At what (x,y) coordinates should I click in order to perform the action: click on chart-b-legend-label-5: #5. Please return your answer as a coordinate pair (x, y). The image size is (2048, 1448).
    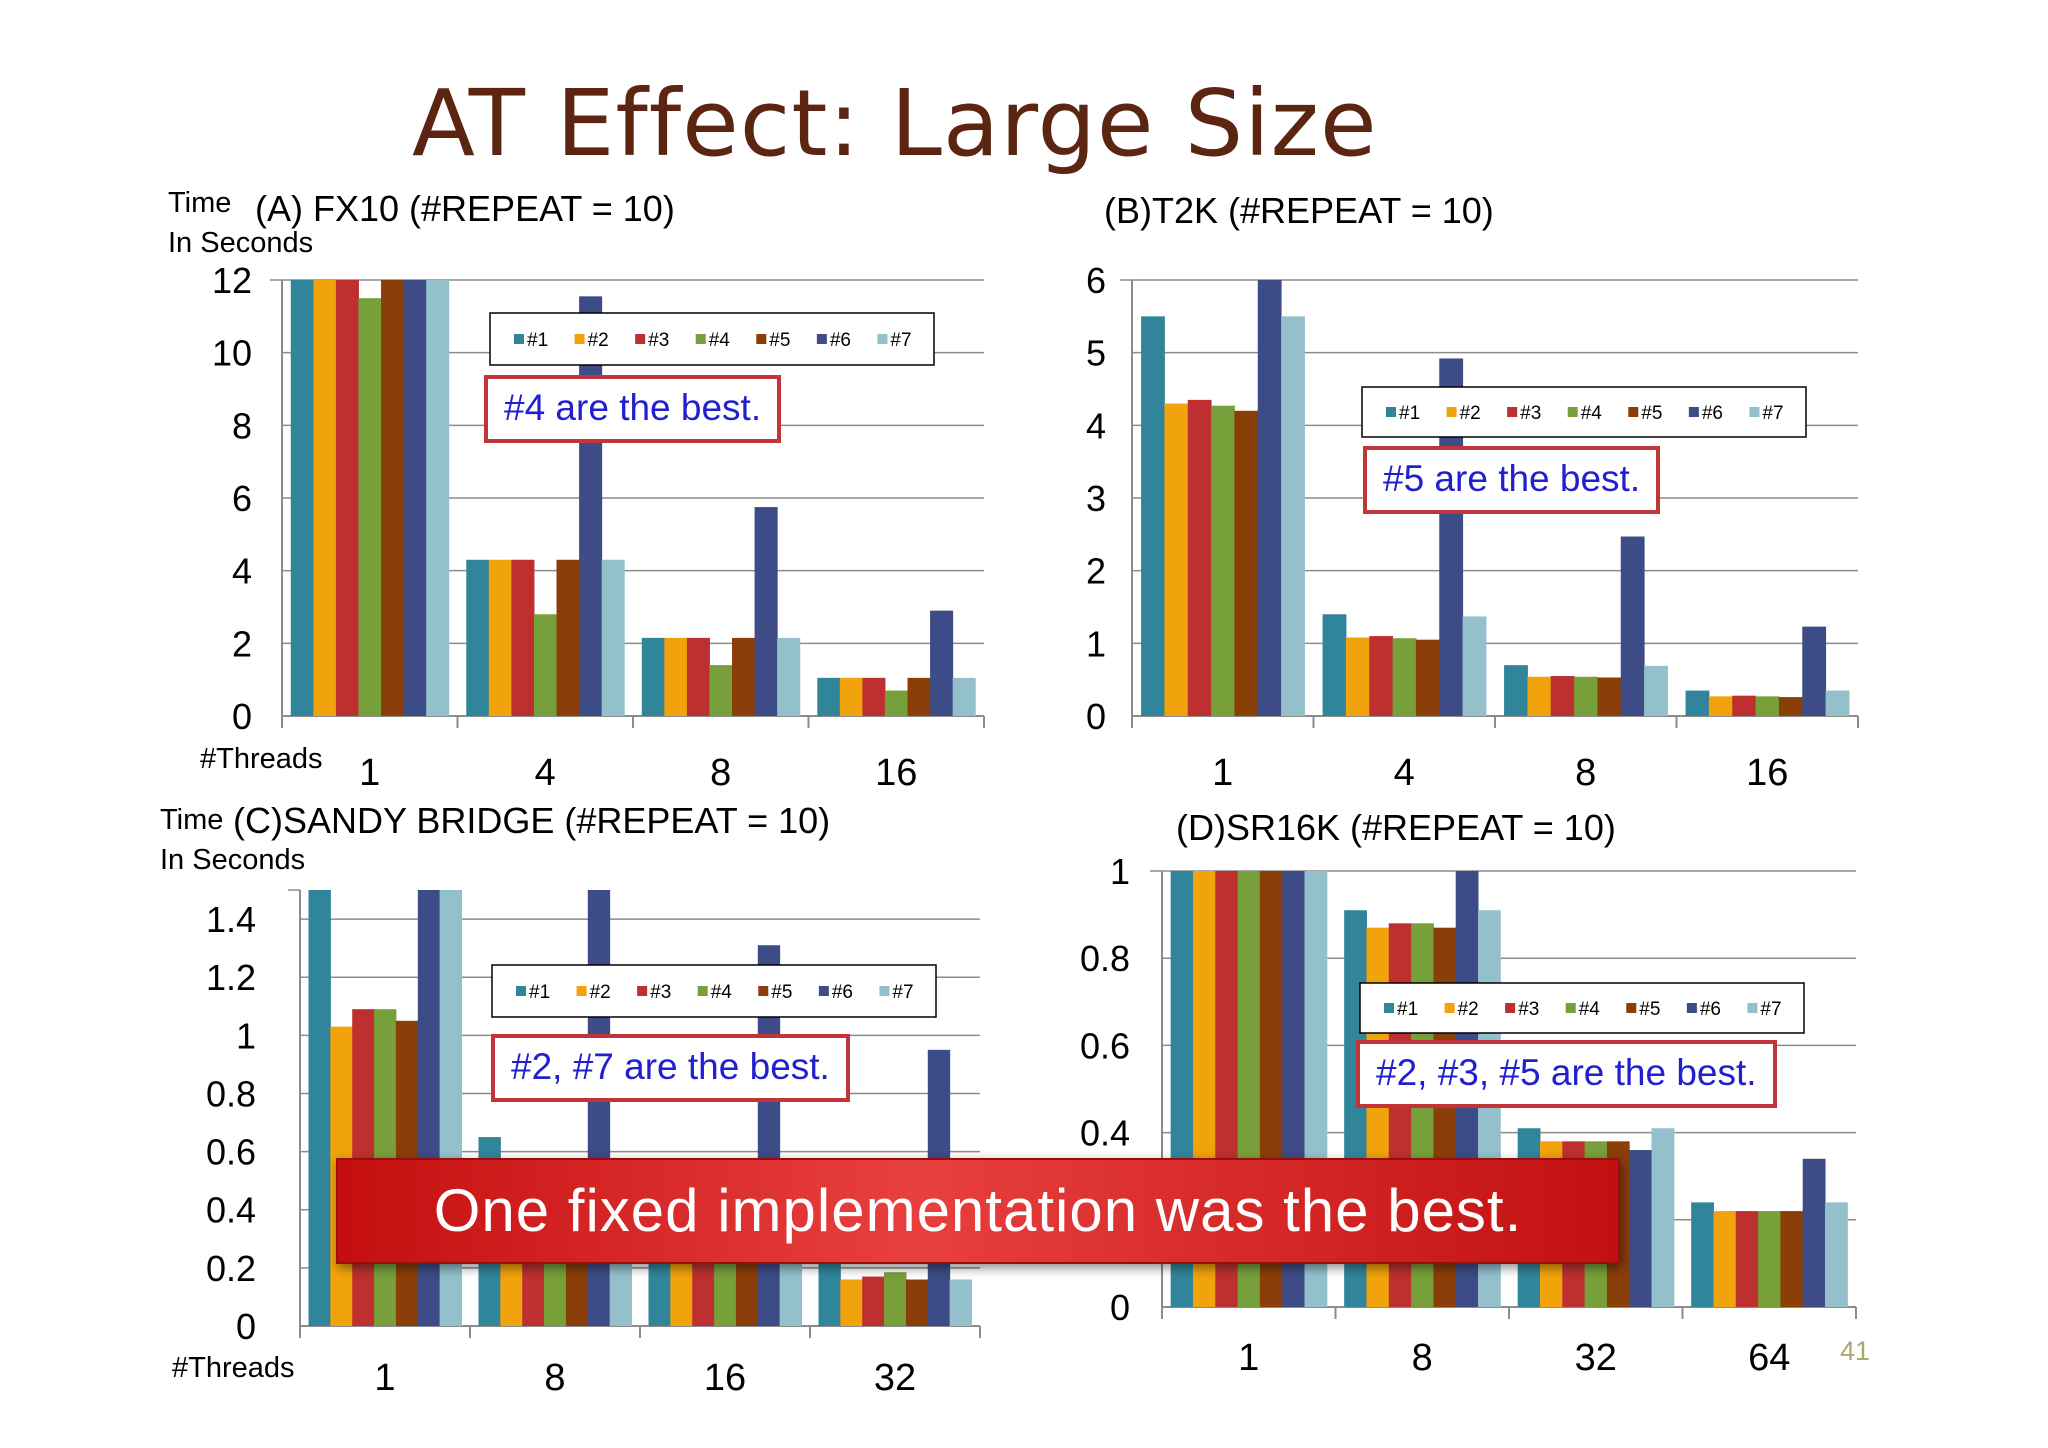
    Looking at the image, I should click on (1651, 413).